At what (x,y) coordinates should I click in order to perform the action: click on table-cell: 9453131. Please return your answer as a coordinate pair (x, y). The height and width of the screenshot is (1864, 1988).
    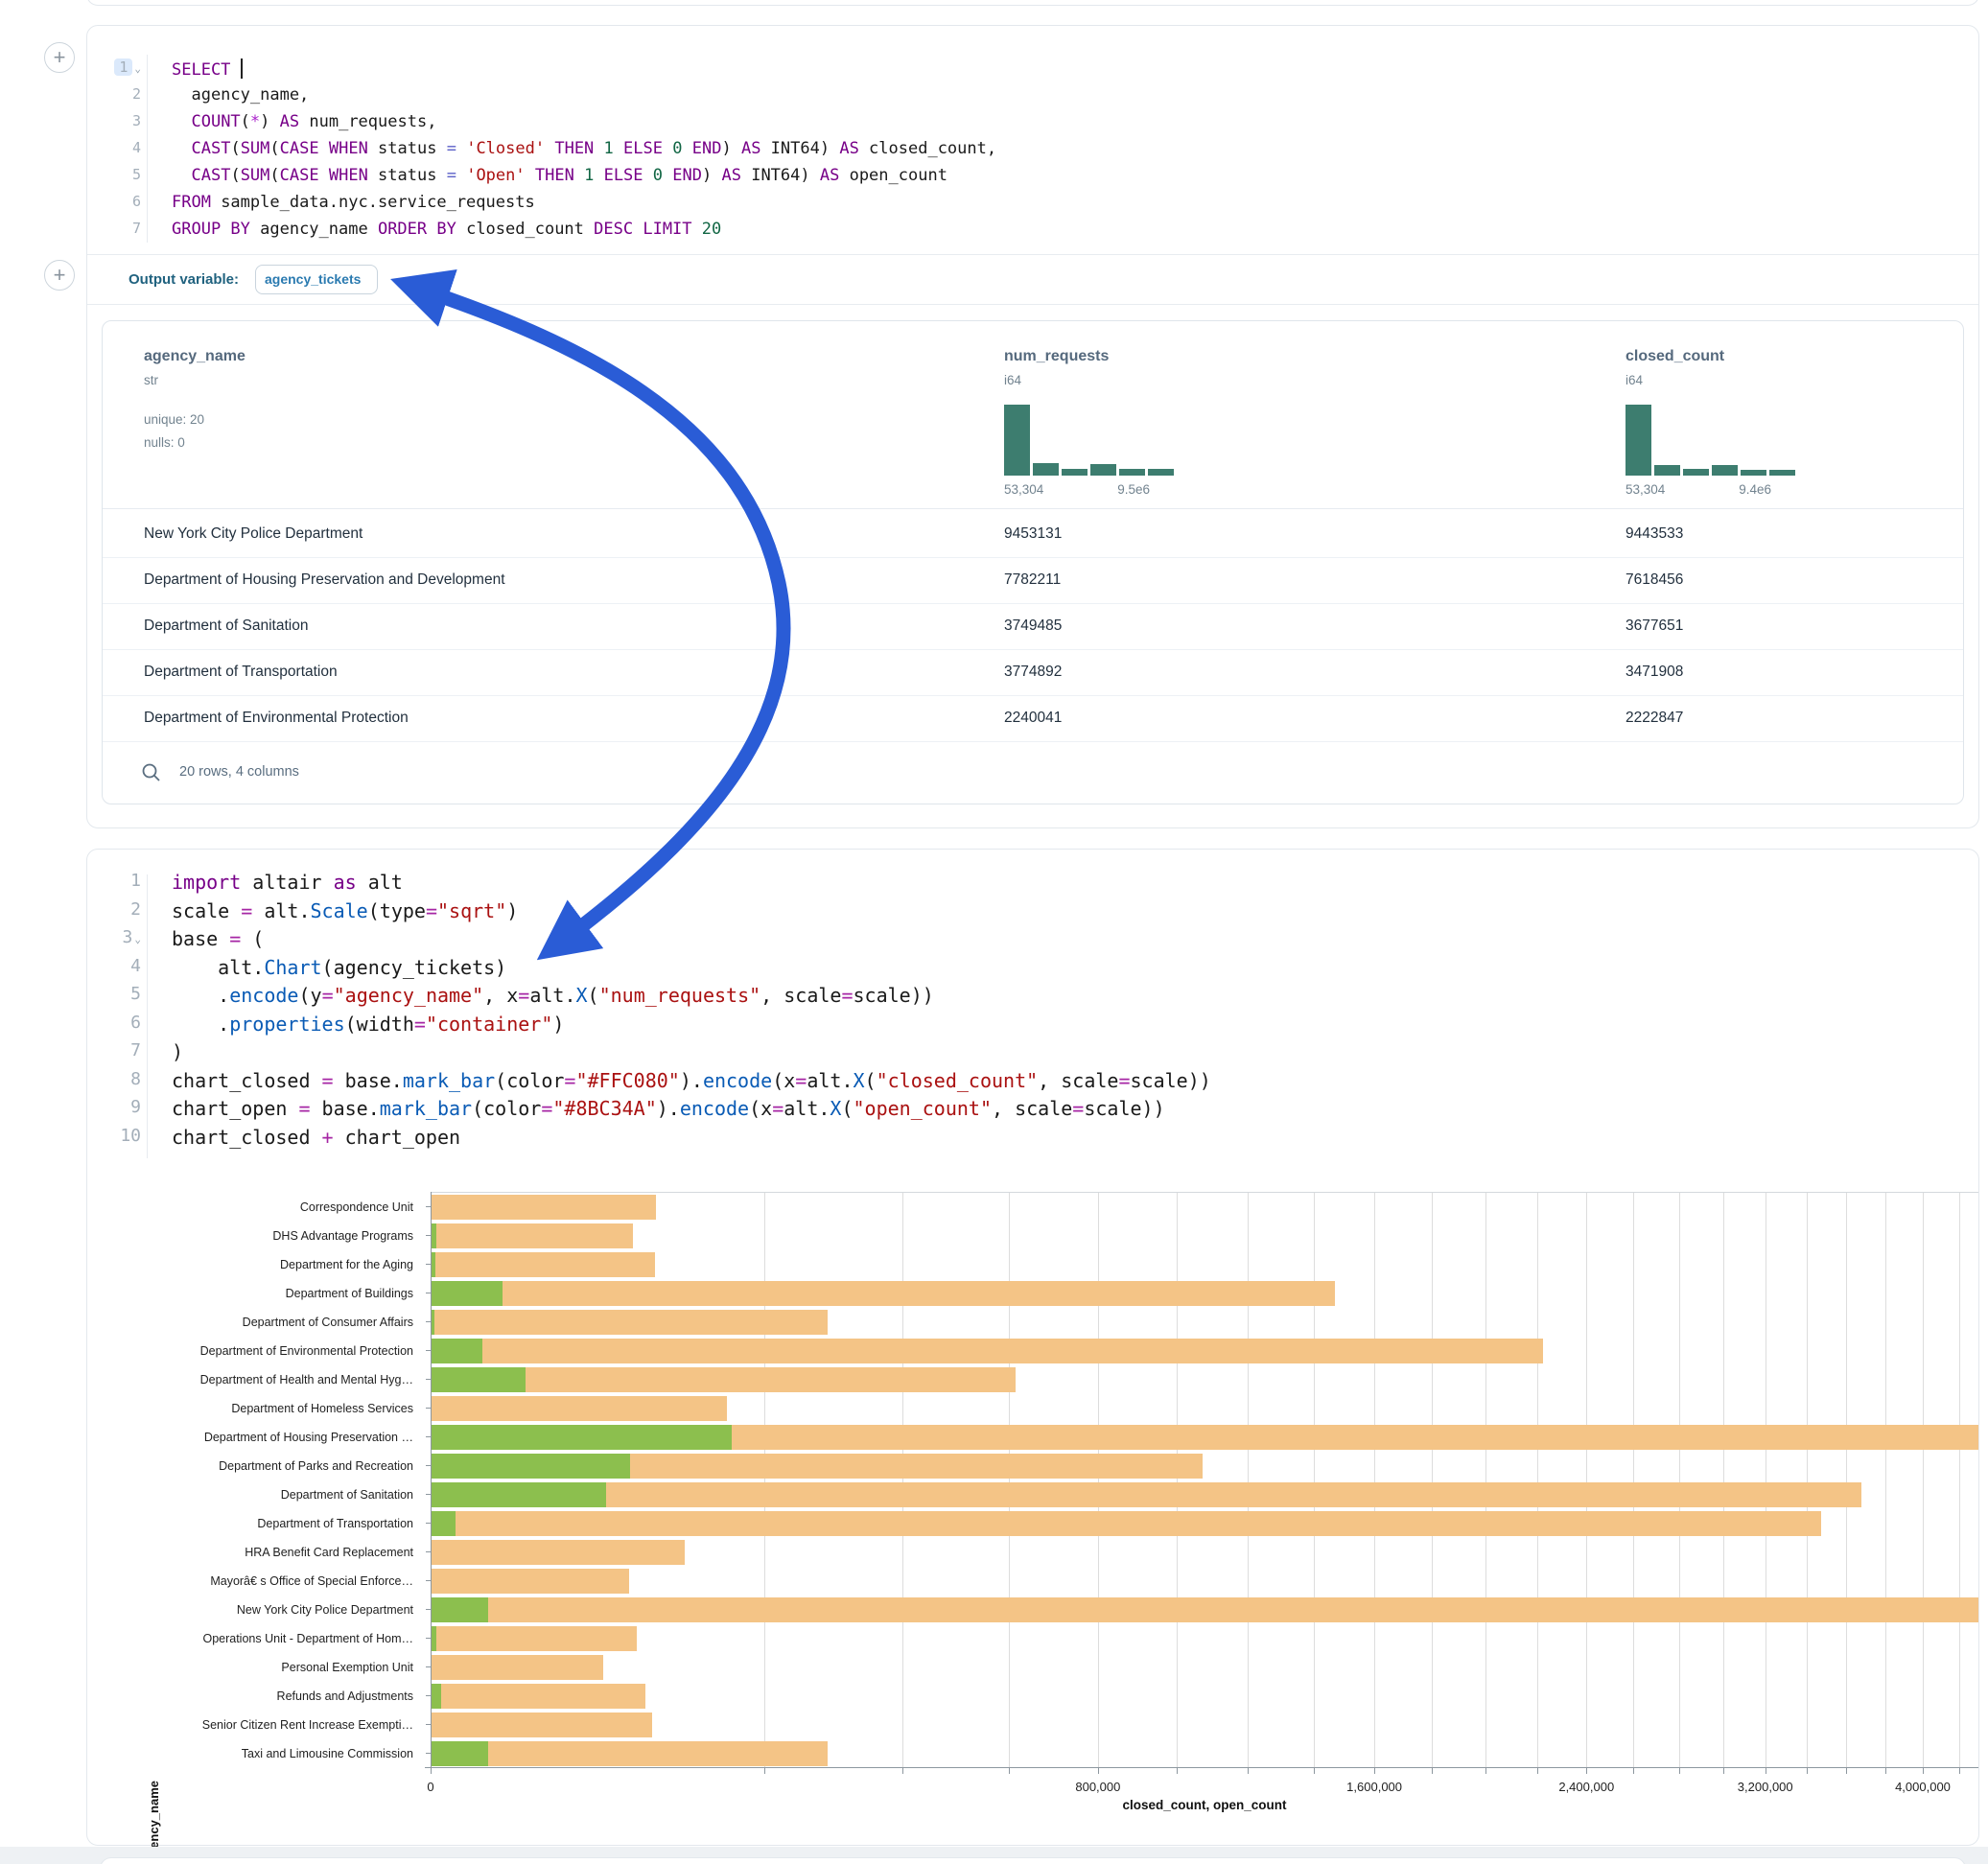
    Looking at the image, I should click on (1033, 533).